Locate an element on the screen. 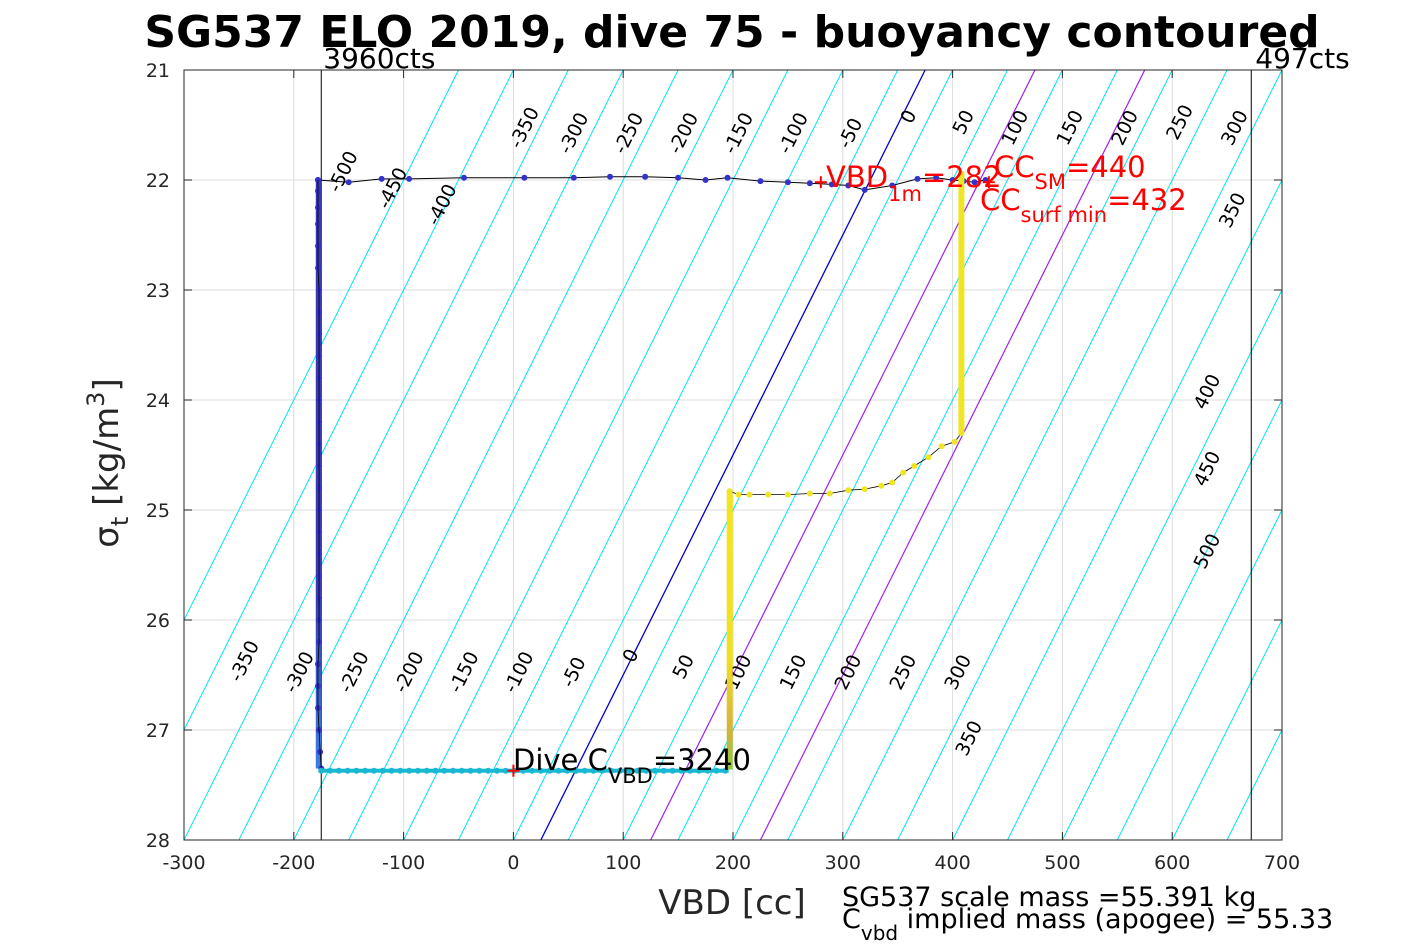 The image size is (1417, 945). y-tick-label: 22 is located at coordinates (158, 181).